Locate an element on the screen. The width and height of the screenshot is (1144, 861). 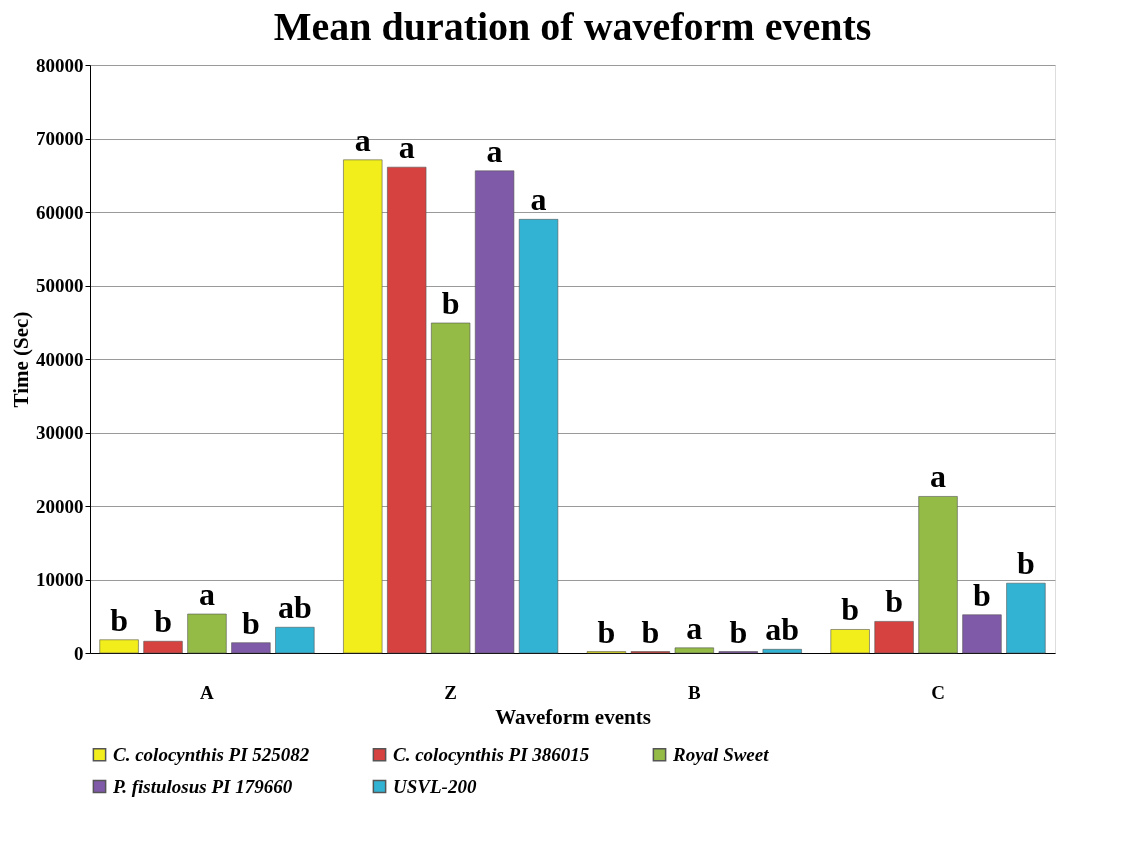
x-tick-label: B is located at coordinates (694, 692).